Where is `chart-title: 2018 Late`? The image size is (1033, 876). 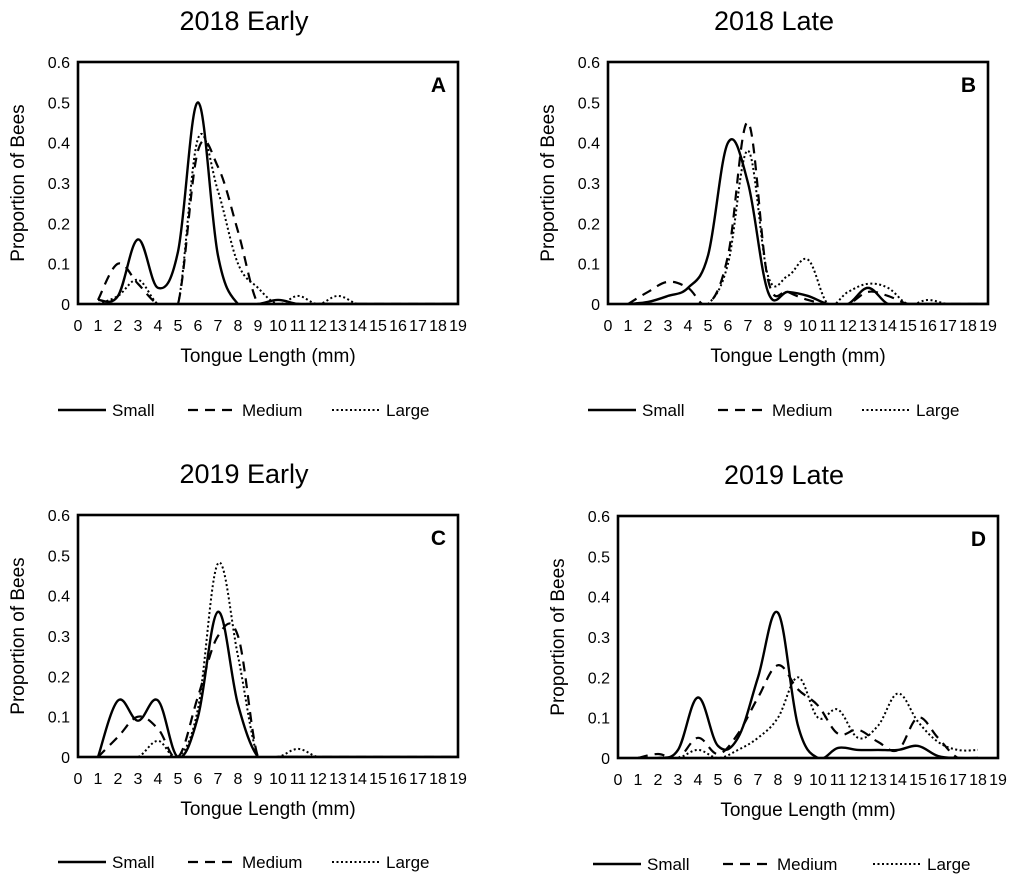 chart-title: 2018 Late is located at coordinates (774, 21).